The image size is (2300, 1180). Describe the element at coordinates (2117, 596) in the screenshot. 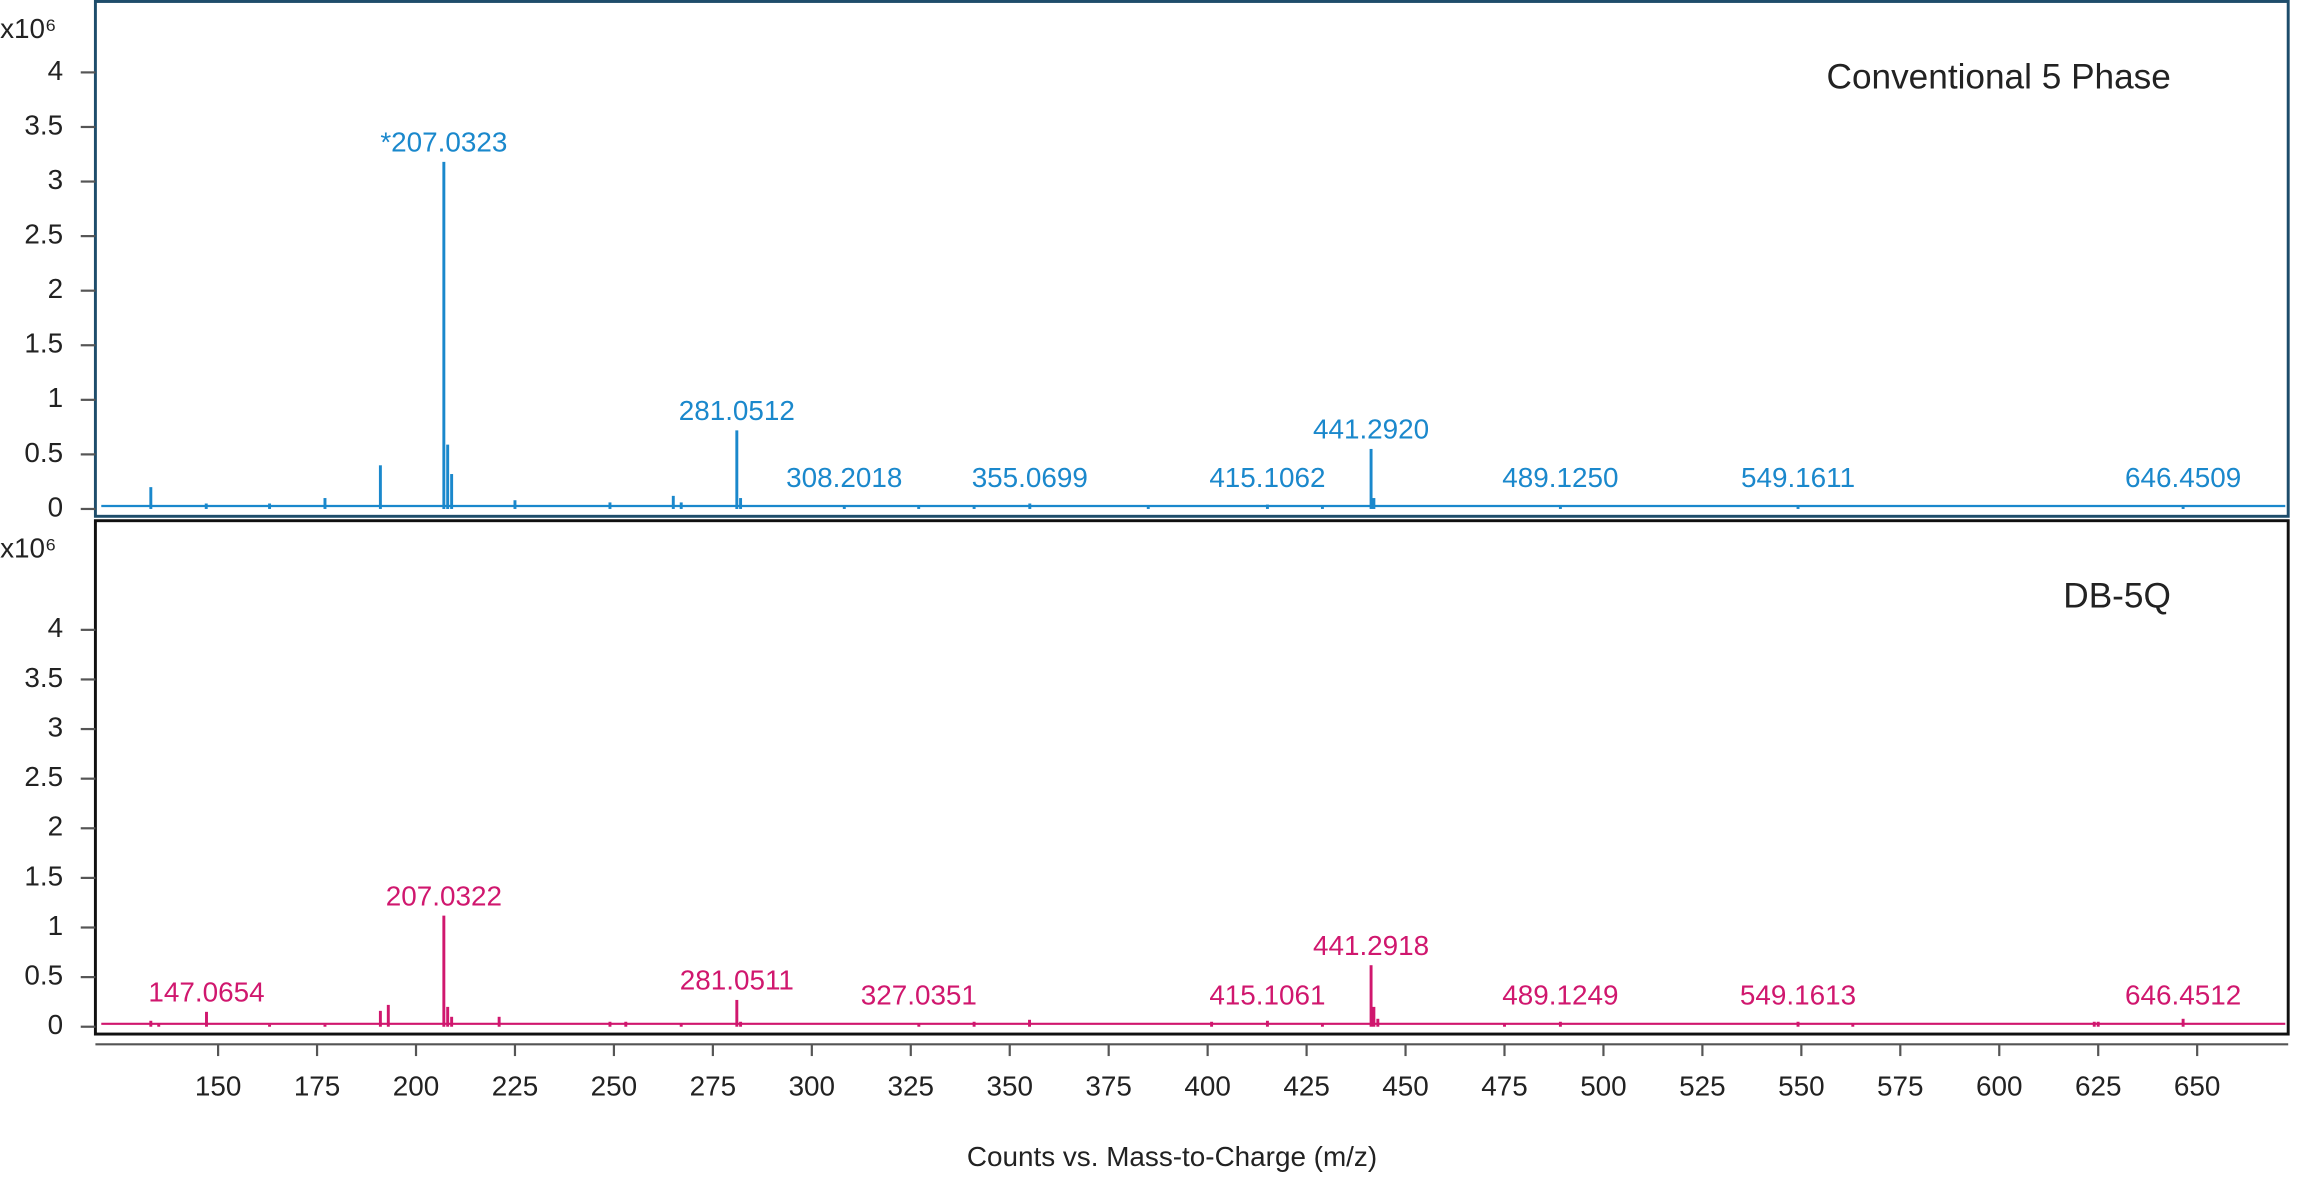

I see `panel-title: DB-5Q` at that location.